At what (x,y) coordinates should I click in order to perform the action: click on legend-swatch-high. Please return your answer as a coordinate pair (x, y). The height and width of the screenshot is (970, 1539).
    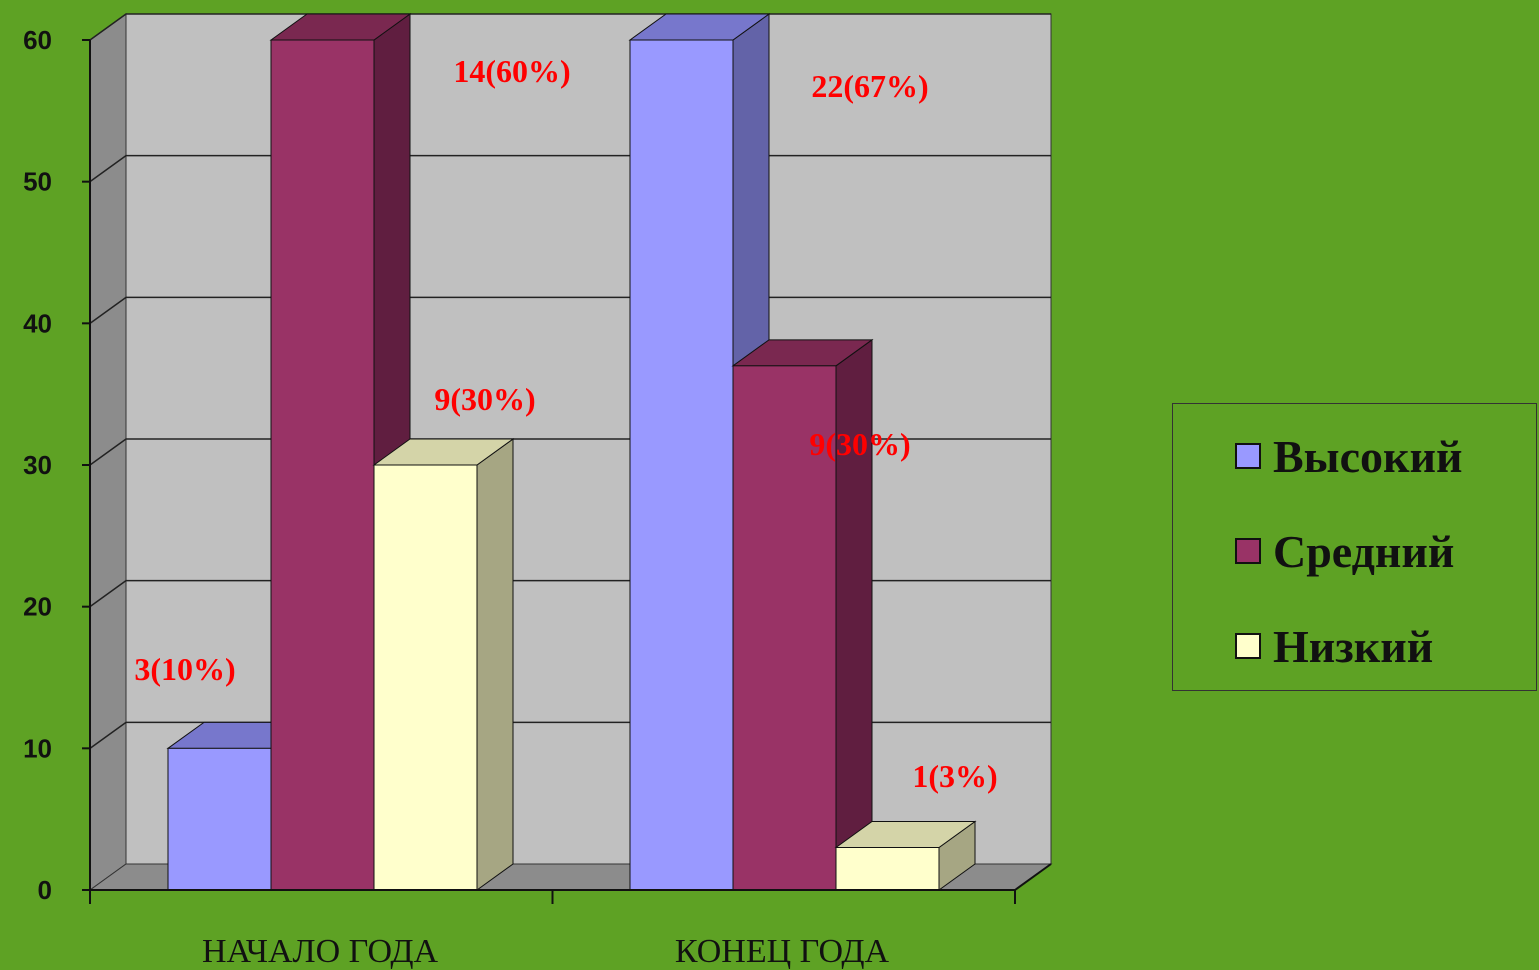
    Looking at the image, I should click on (1248, 456).